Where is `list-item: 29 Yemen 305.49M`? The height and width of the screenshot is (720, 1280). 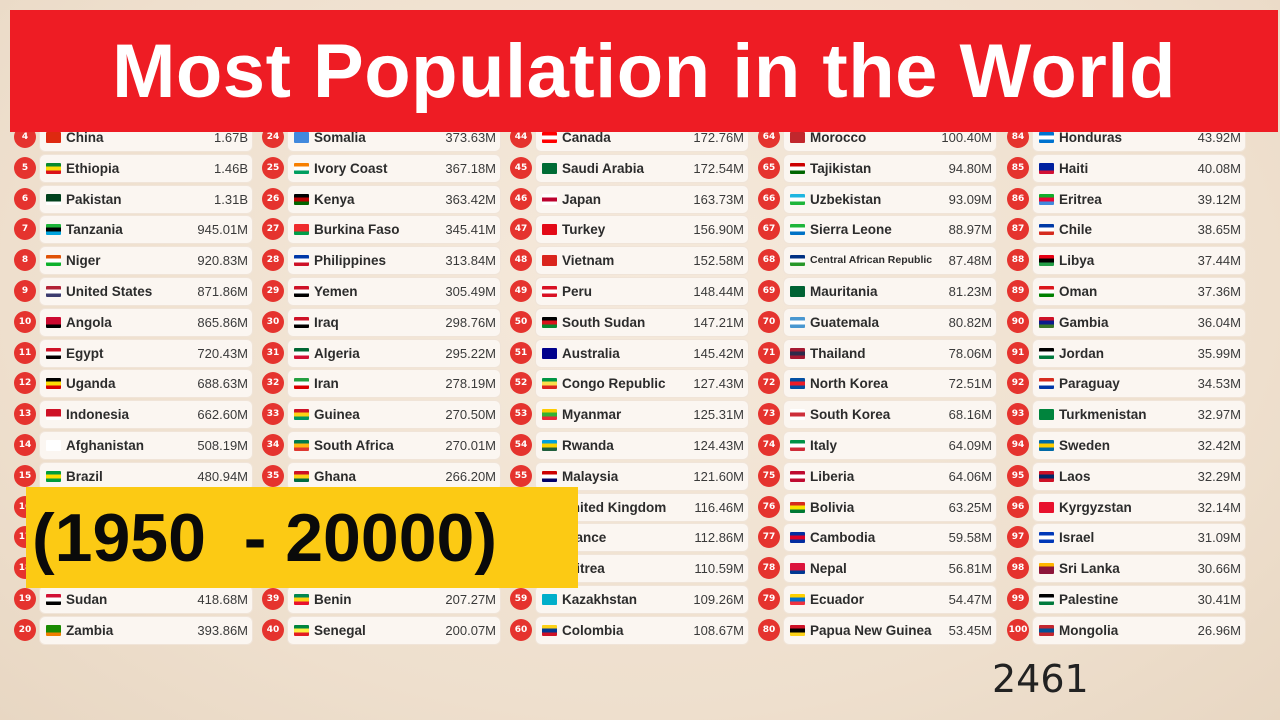 list-item: 29 Yemen 305.49M is located at coordinates (382, 291).